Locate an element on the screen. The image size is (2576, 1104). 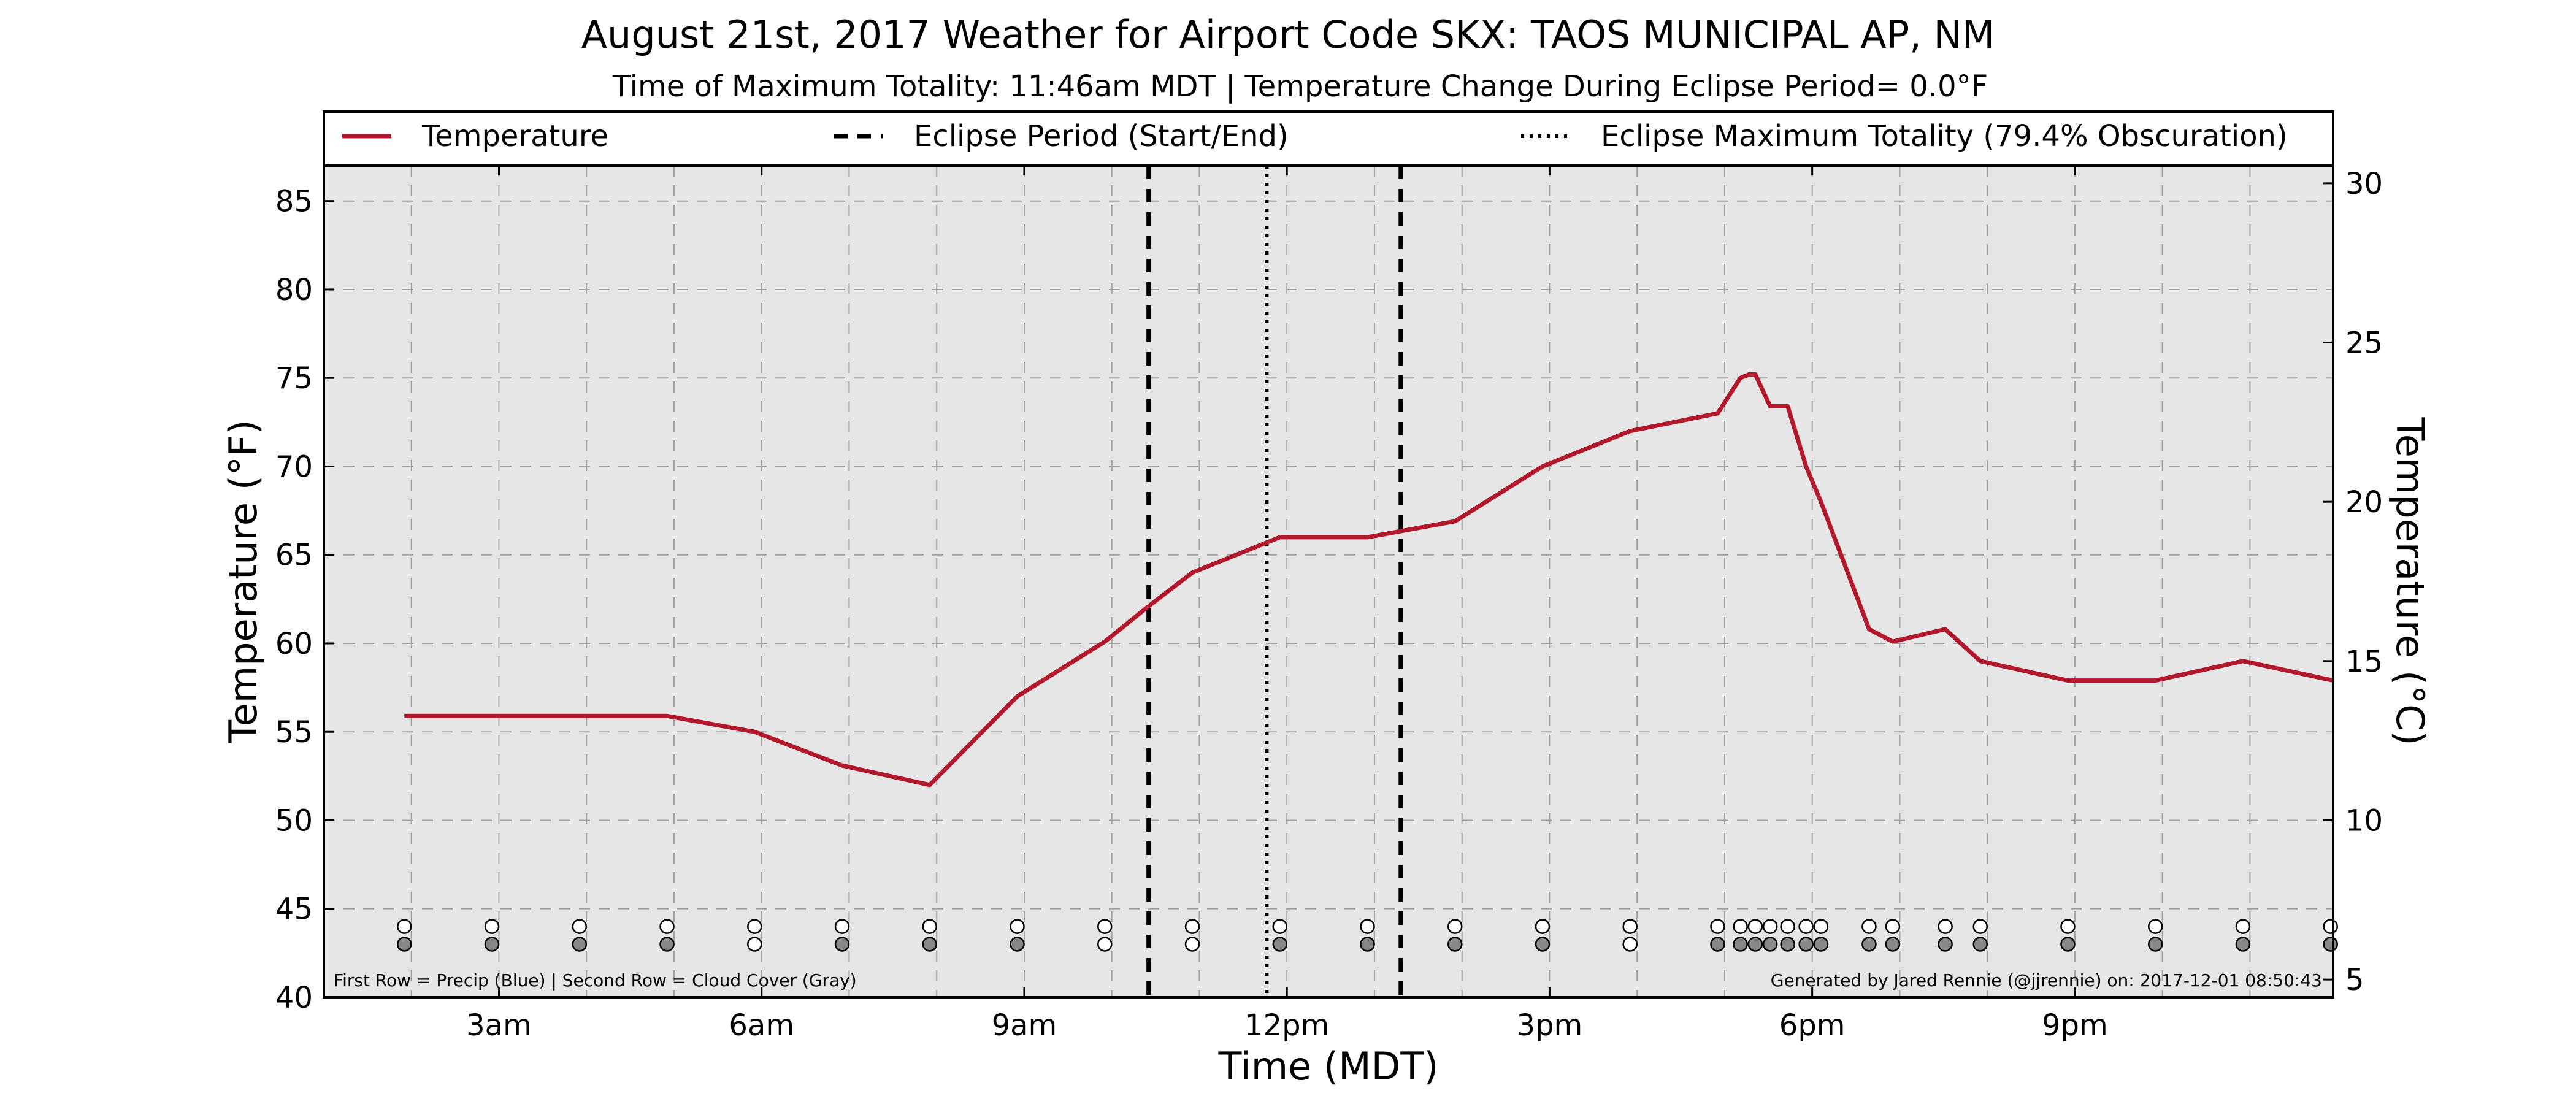
x-tick-label: 9pm is located at coordinates (2075, 1025).